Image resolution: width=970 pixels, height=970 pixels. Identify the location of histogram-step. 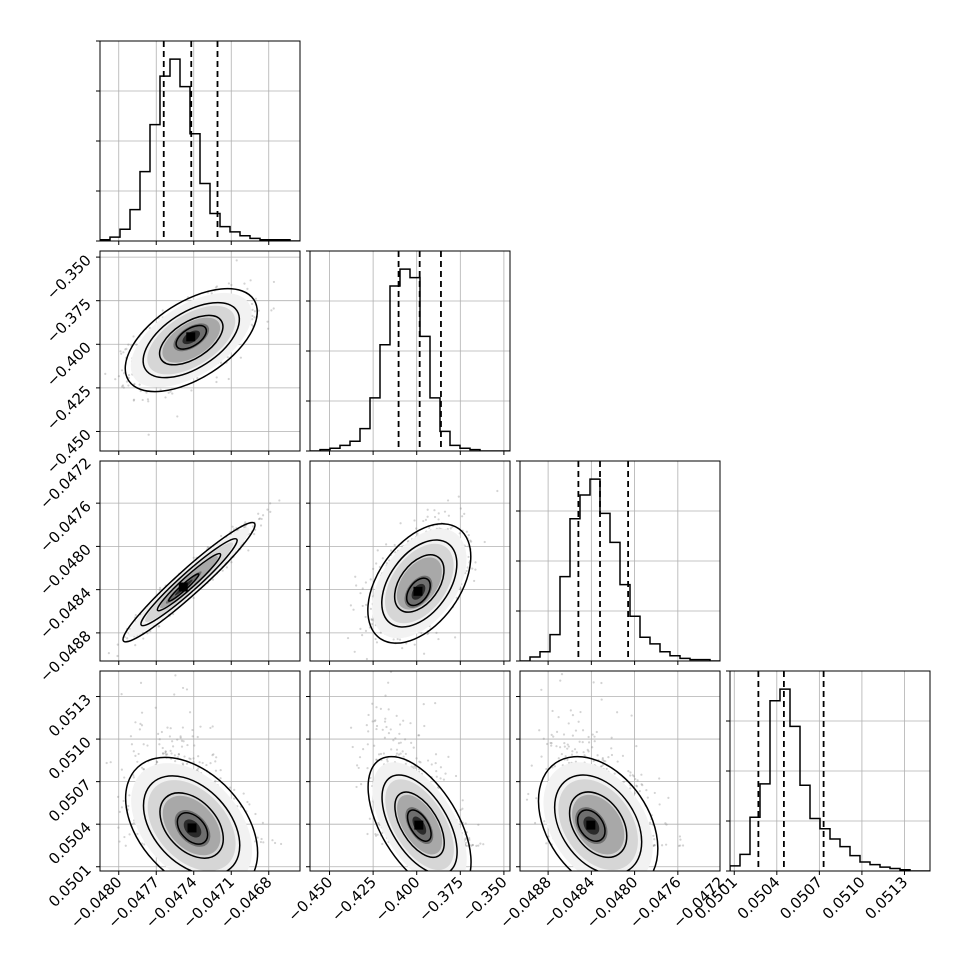
(620, 569).